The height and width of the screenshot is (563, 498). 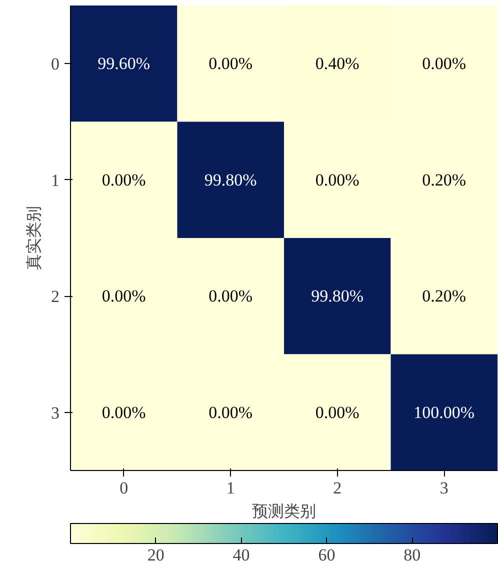 What do you see at coordinates (33, 238) in the screenshot?
I see `y-axis-title: 真实类别` at bounding box center [33, 238].